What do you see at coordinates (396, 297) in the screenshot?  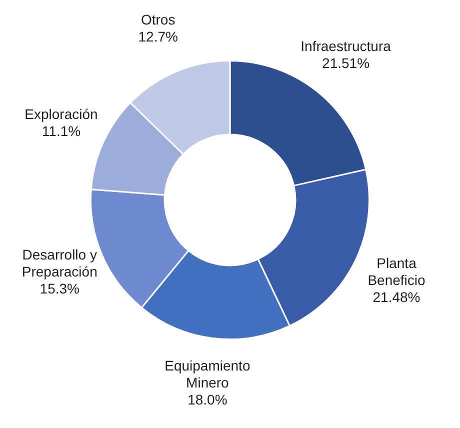 I see `data-label: 21.48%` at bounding box center [396, 297].